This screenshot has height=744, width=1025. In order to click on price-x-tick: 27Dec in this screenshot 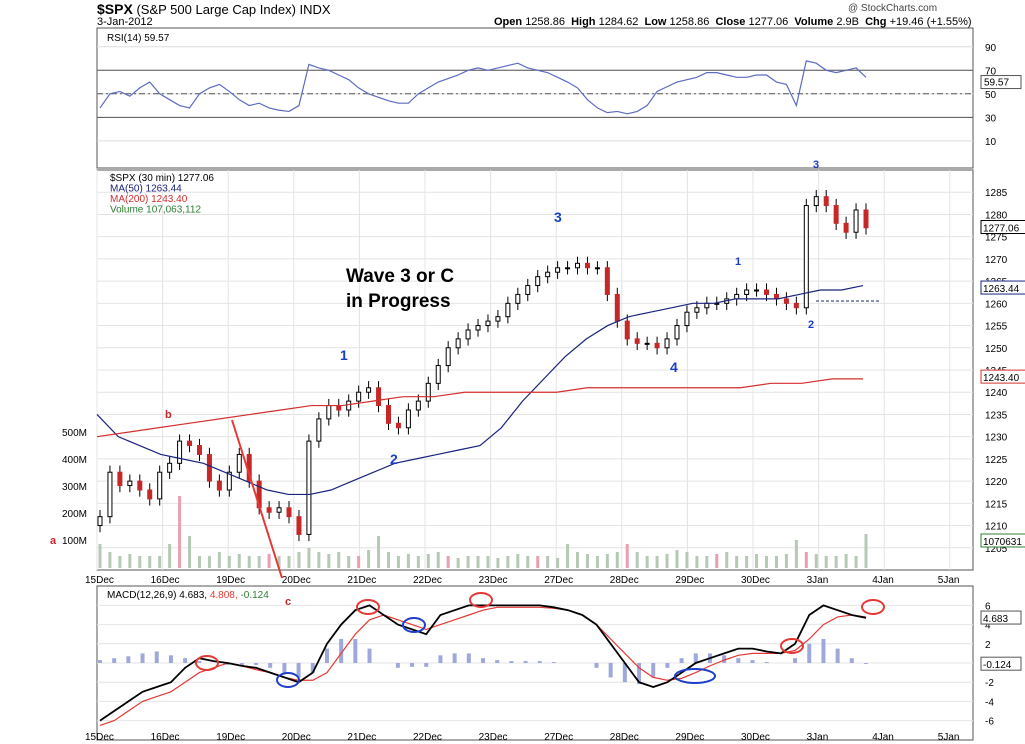, I will do `click(558, 580)`.